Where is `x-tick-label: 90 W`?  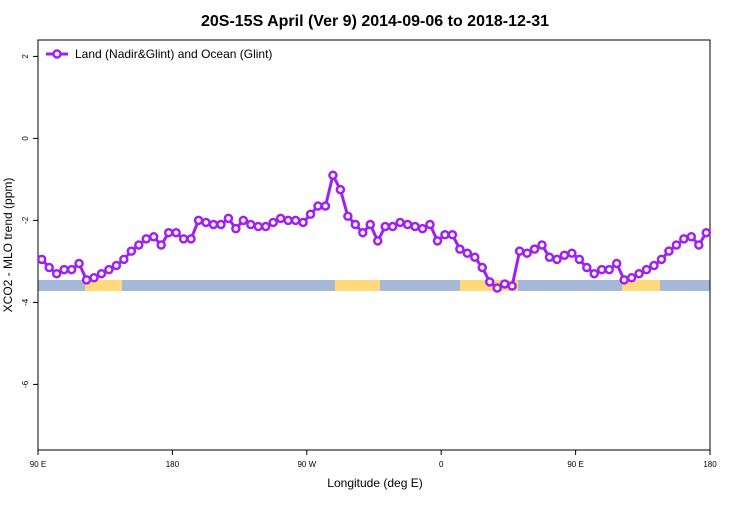
x-tick-label: 90 W is located at coordinates (306, 464).